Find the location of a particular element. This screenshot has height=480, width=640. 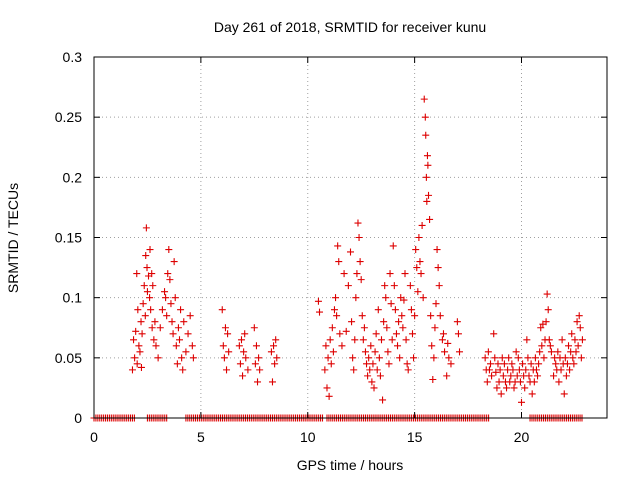

y-axis-label: SRMTID / TECUs is located at coordinates (13, 238).